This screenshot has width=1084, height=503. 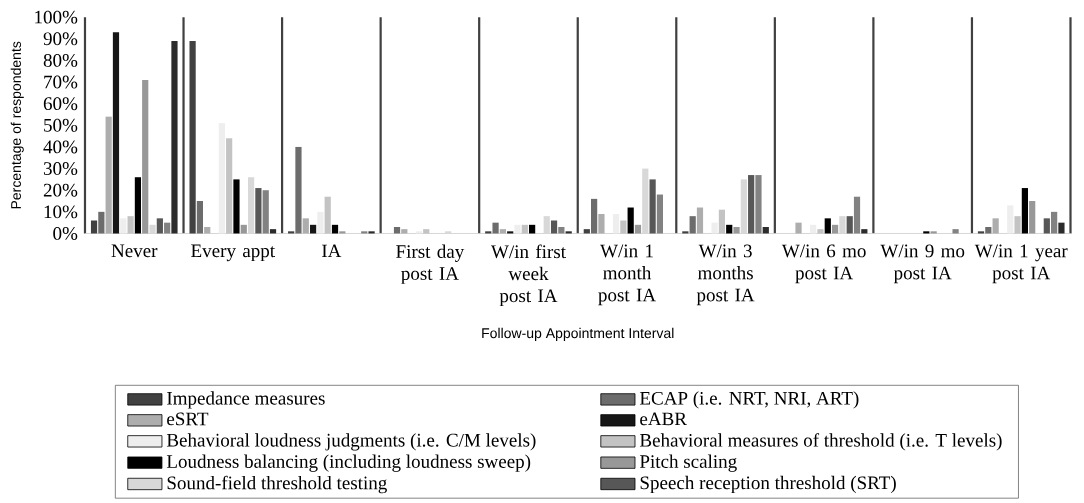 I want to click on y-tick-label: 50%, so click(x=61, y=125).